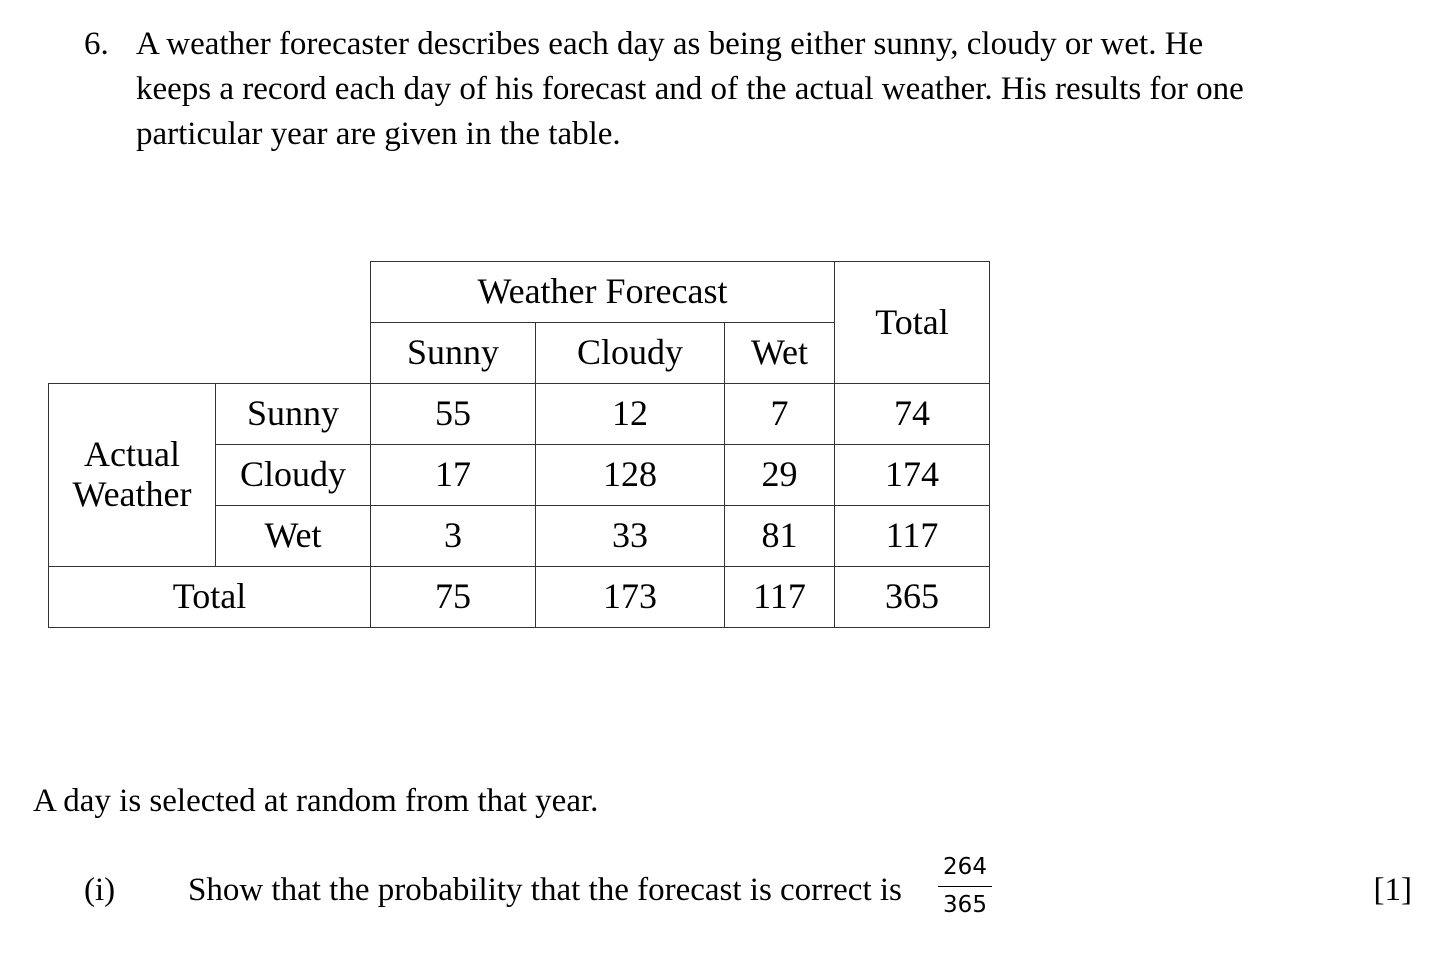 The width and height of the screenshot is (1440, 953). What do you see at coordinates (453, 414) in the screenshot?
I see `table-cell: 55` at bounding box center [453, 414].